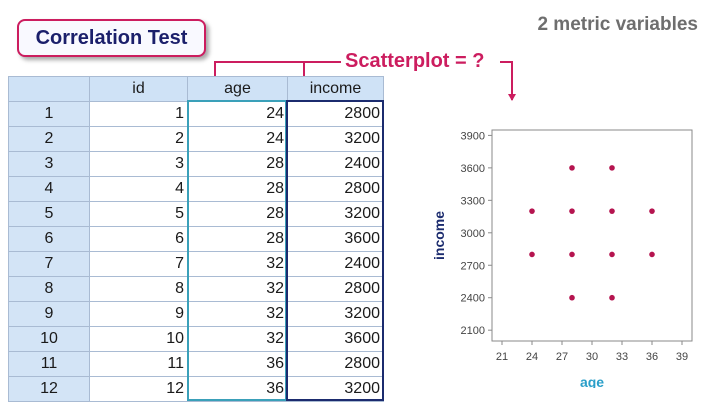 The width and height of the screenshot is (720, 402). What do you see at coordinates (138, 264) in the screenshot?
I see `cell-id: 7` at bounding box center [138, 264].